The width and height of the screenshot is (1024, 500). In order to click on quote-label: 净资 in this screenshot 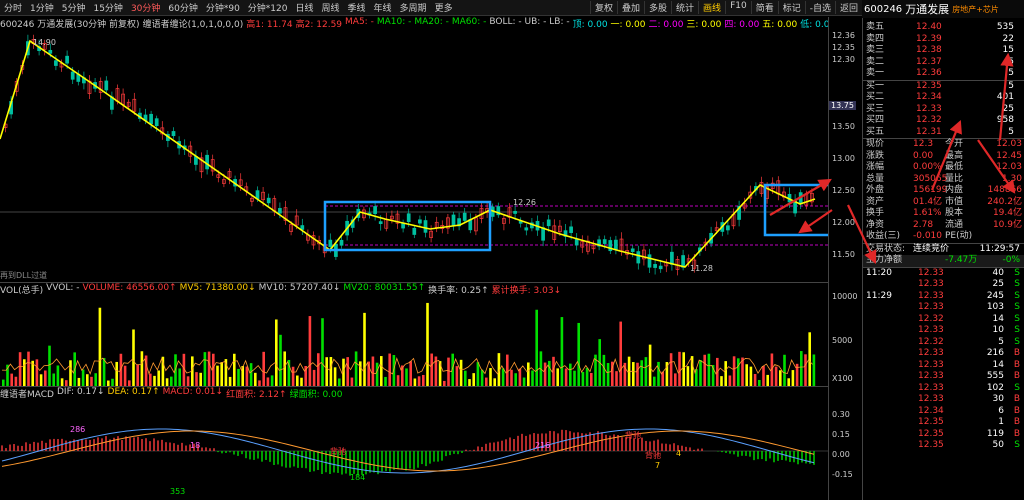, I will do `click(875, 224)`.